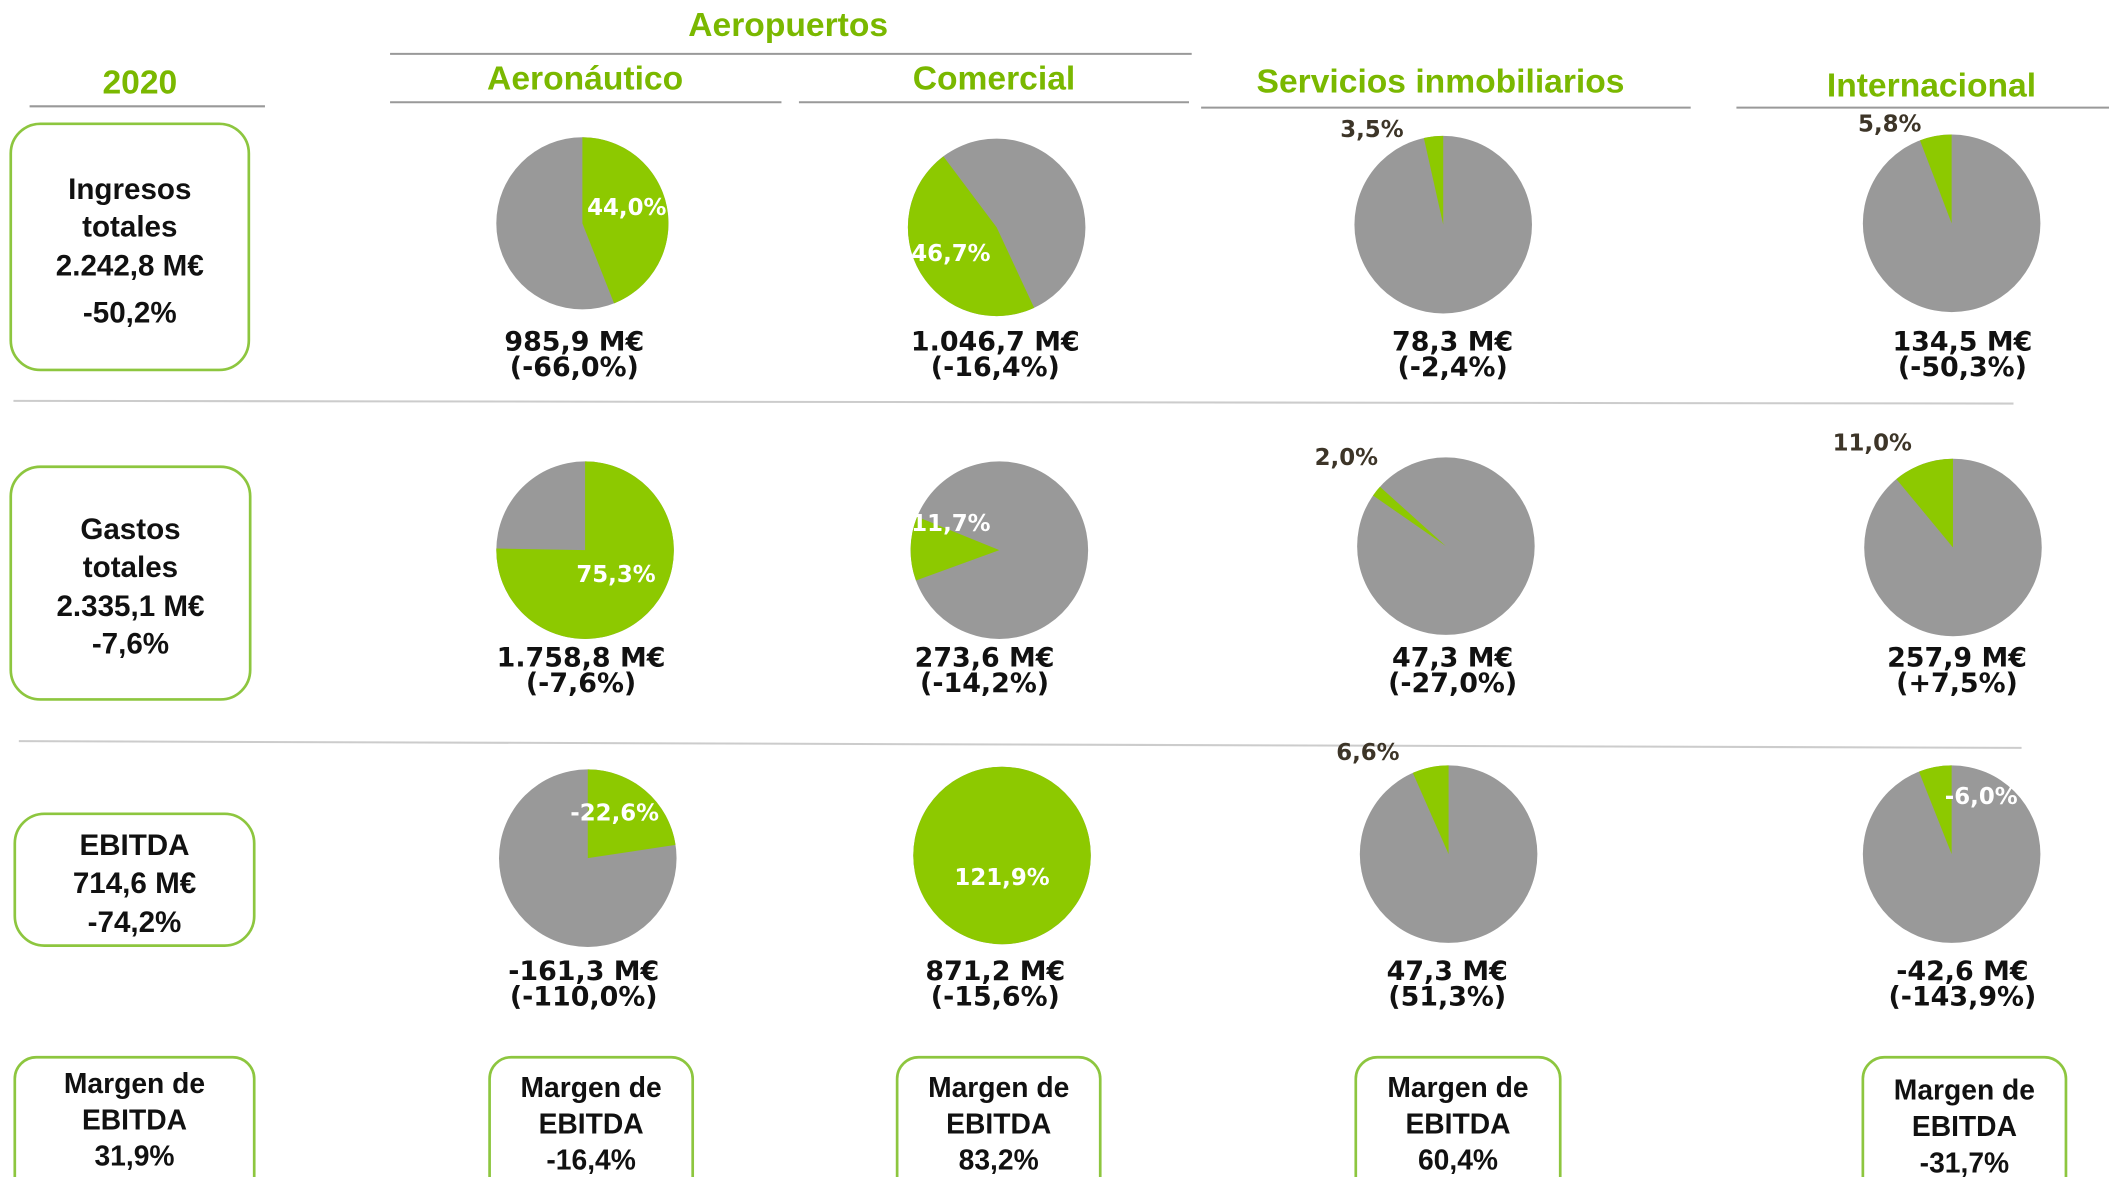 This screenshot has width=2109, height=1177. I want to click on pie-label: 11,7%, so click(950, 524).